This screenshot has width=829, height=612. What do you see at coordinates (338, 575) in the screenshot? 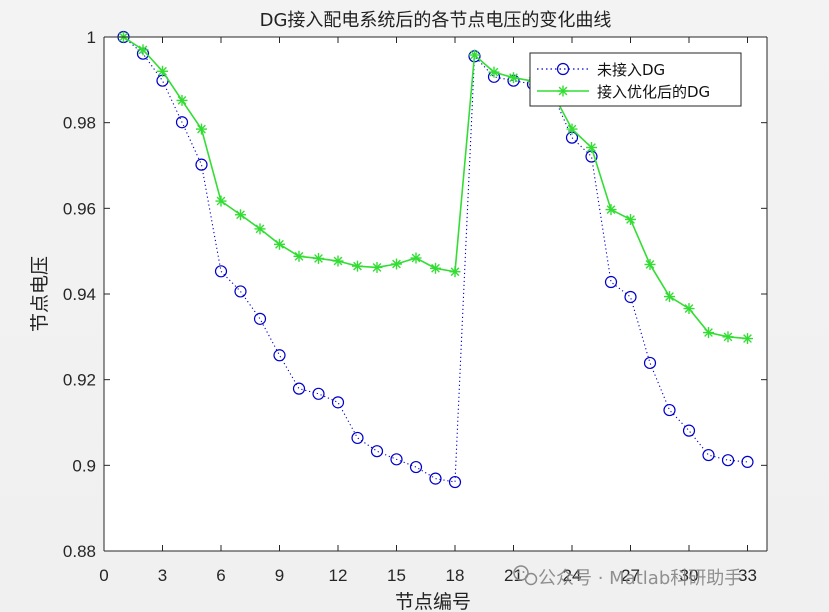
I see `x-tick-label: 12` at bounding box center [338, 575].